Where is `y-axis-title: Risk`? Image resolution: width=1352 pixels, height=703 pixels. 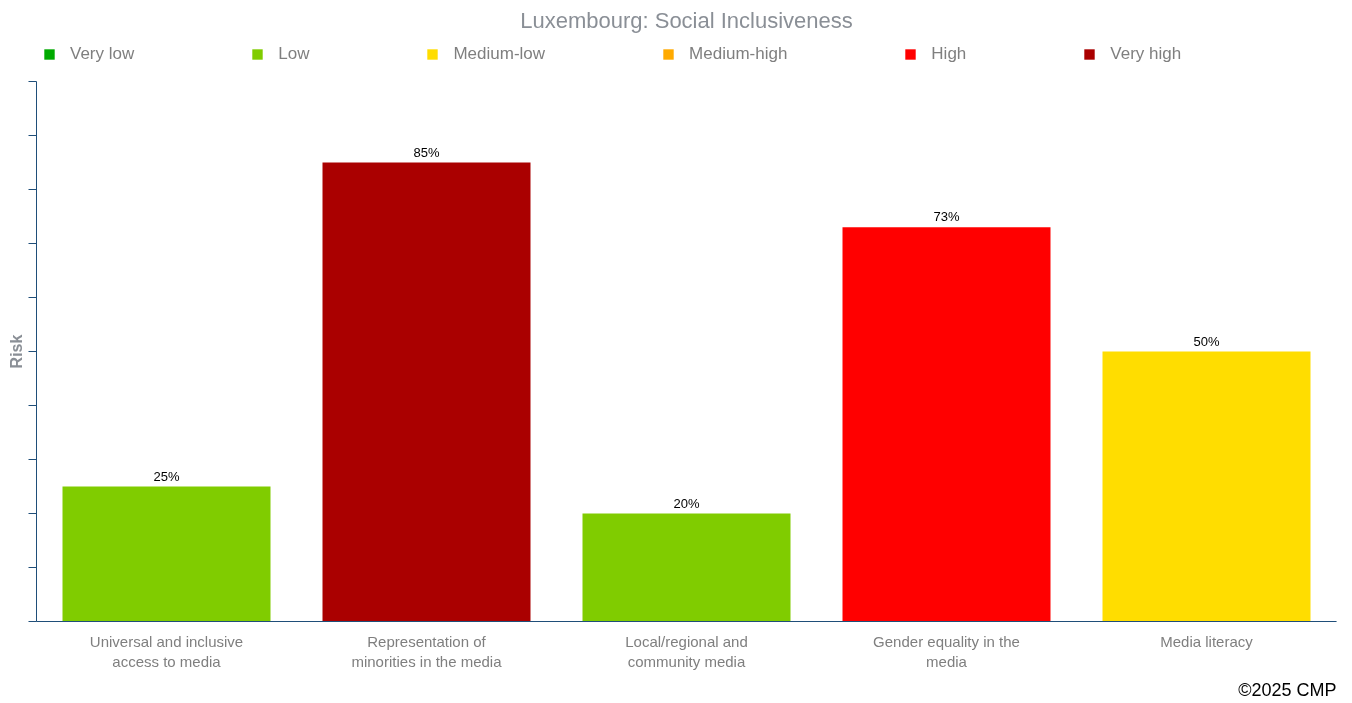
y-axis-title: Risk is located at coordinates (16, 351).